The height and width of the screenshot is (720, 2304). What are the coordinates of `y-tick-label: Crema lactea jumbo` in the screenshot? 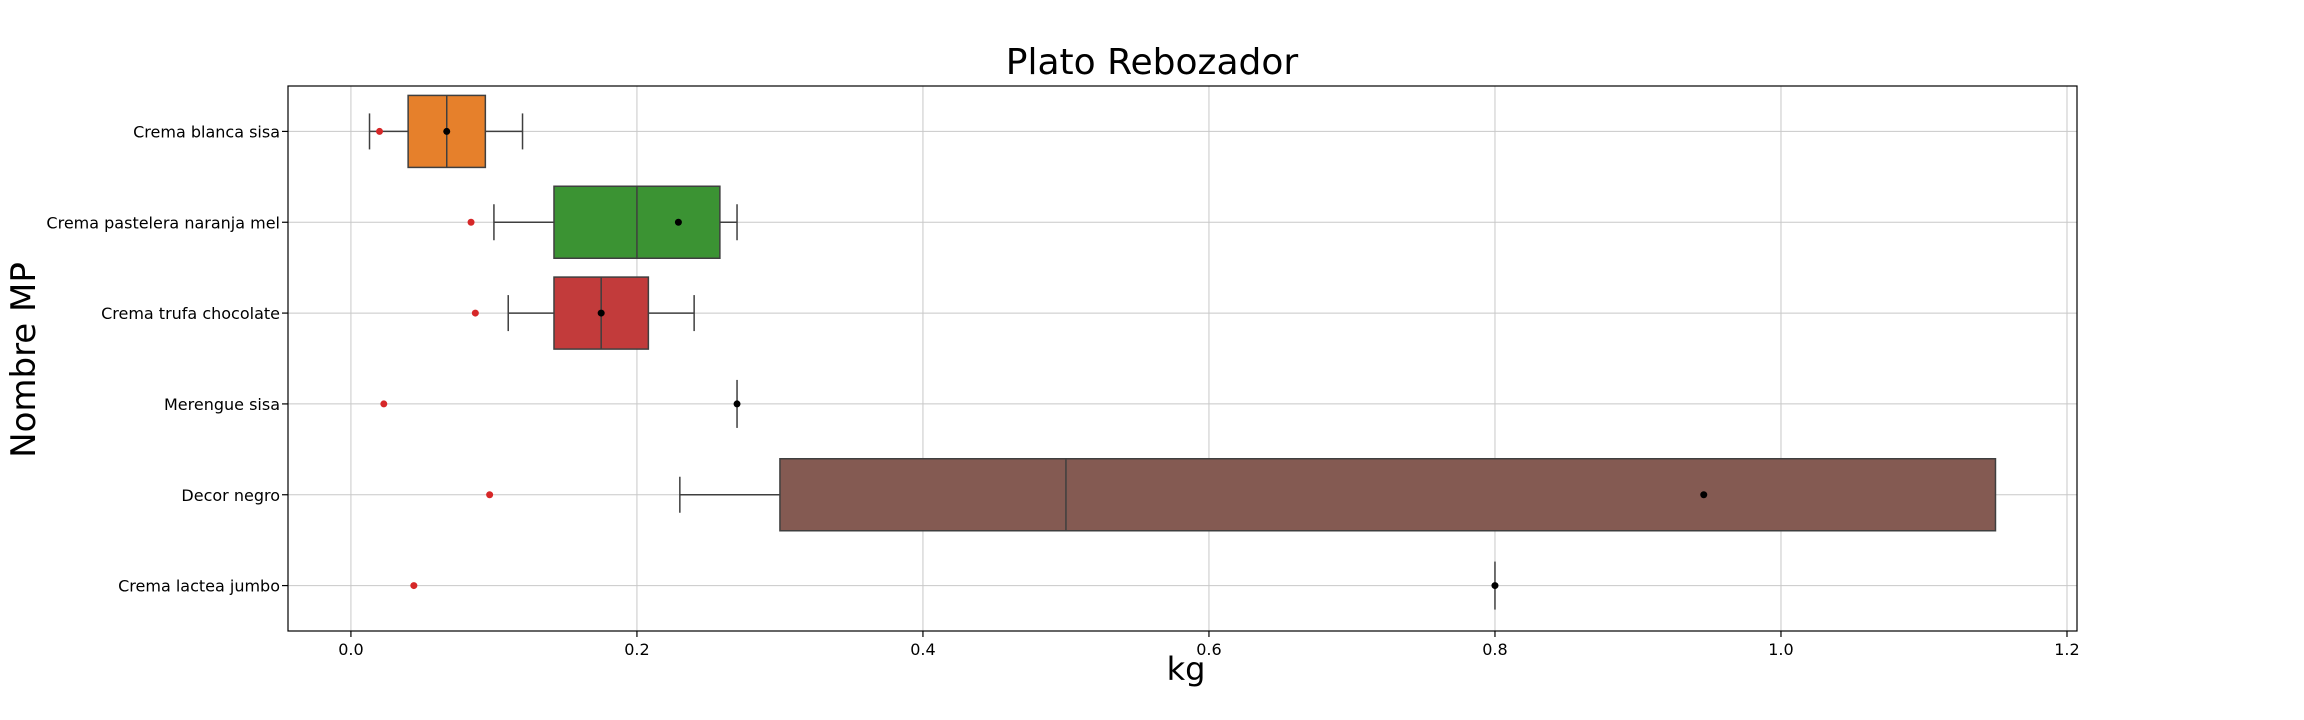 It's located at (199, 586).